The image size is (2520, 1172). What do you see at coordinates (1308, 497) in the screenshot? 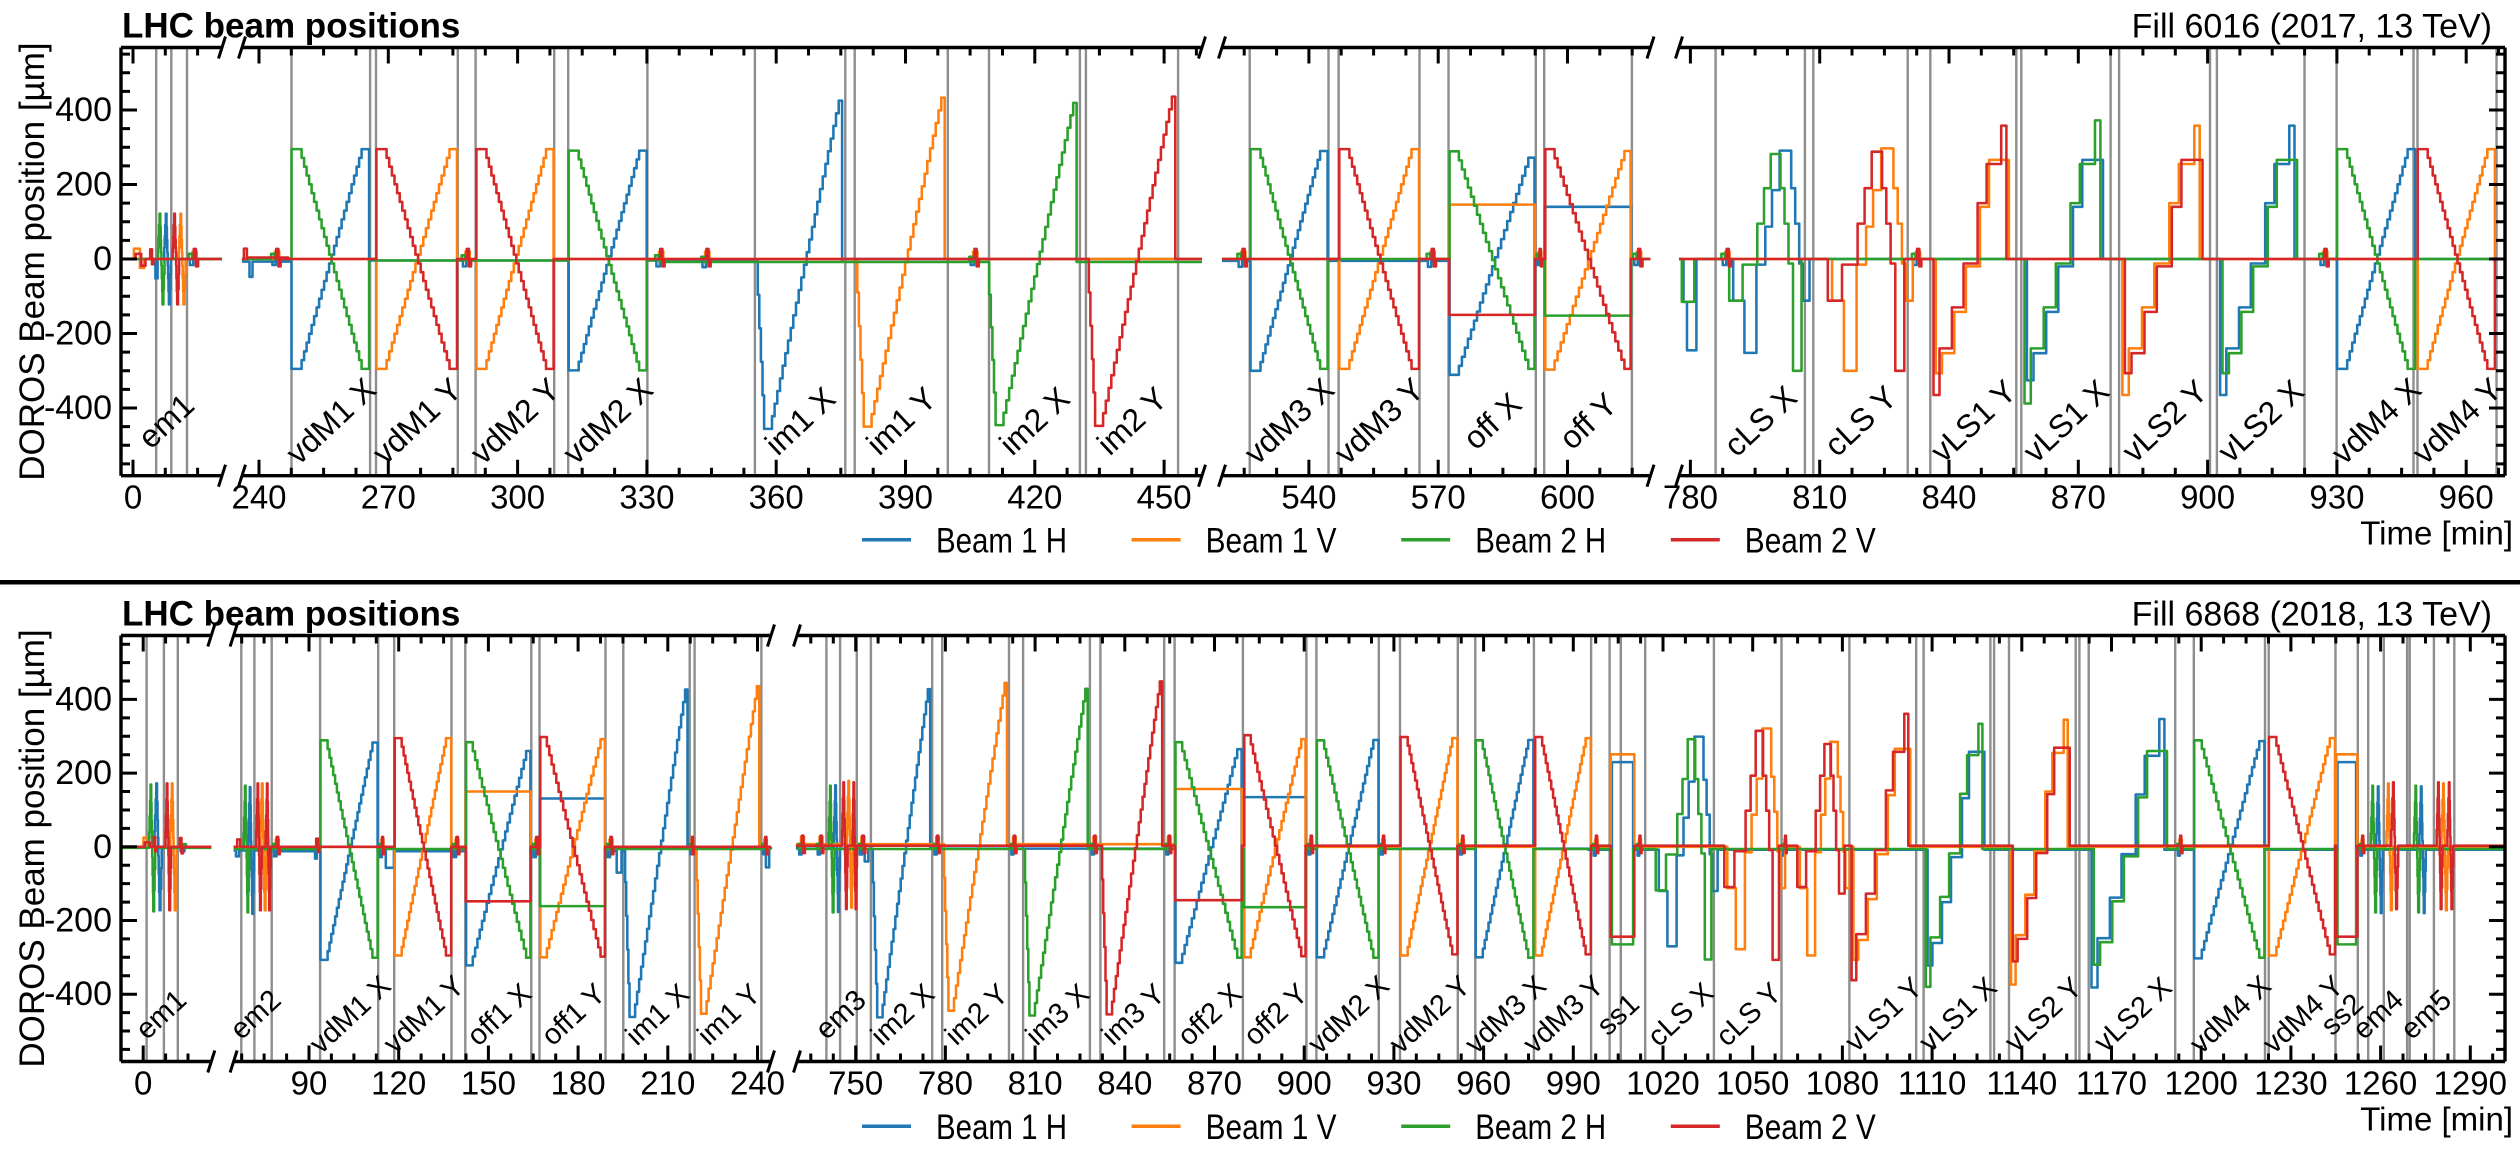
I see `svg-text: 540` at bounding box center [1308, 497].